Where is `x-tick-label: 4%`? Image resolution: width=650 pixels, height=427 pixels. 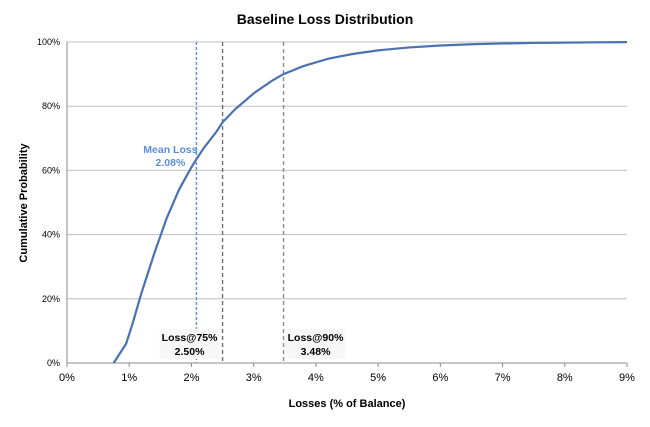 x-tick-label: 4% is located at coordinates (316, 378).